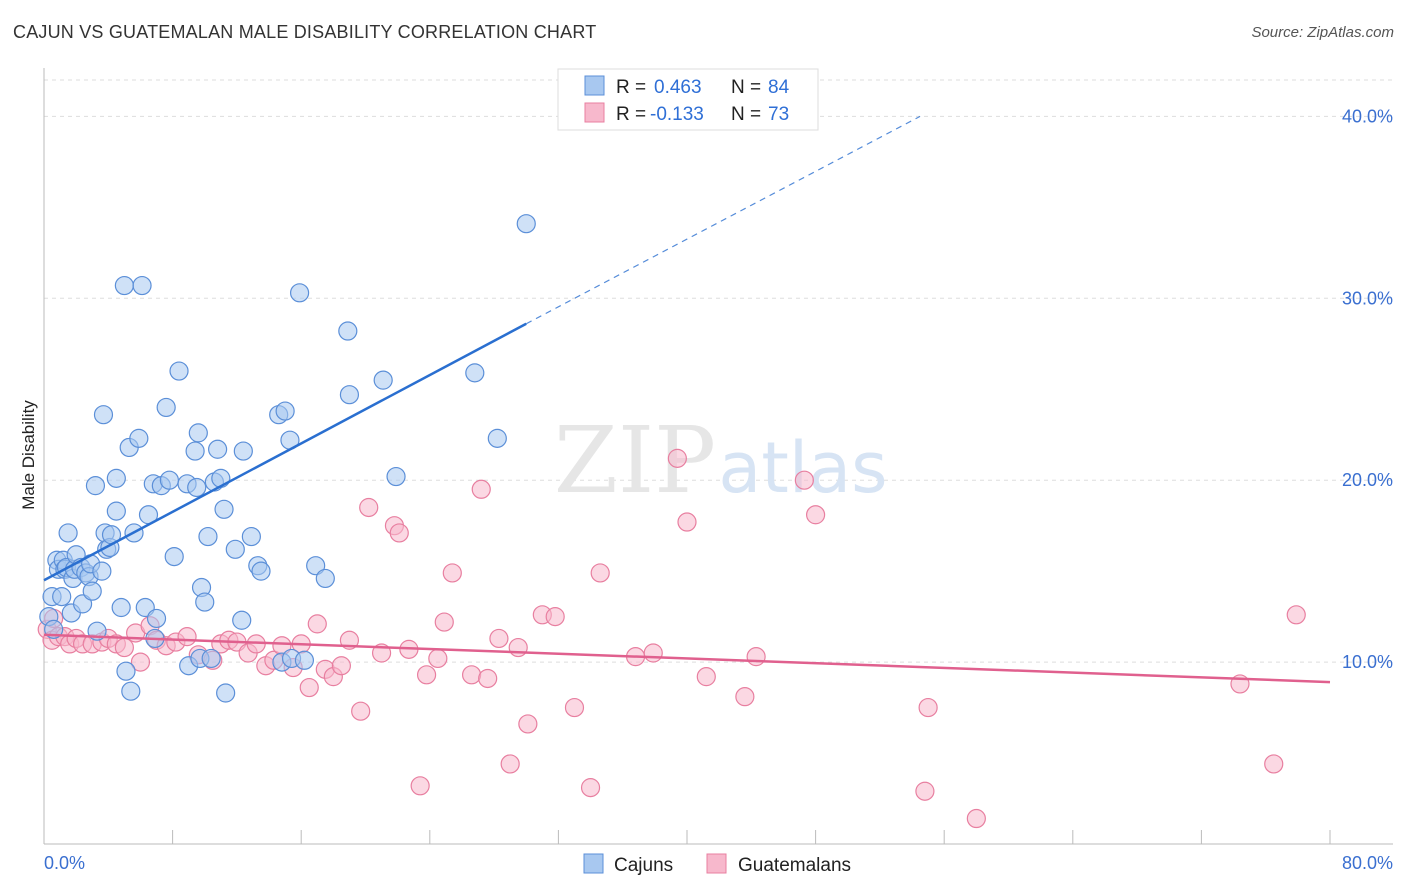 The width and height of the screenshot is (1406, 892). What do you see at coordinates (631, 87) in the screenshot?
I see `legend-cajun-r-label: R =` at bounding box center [631, 87].